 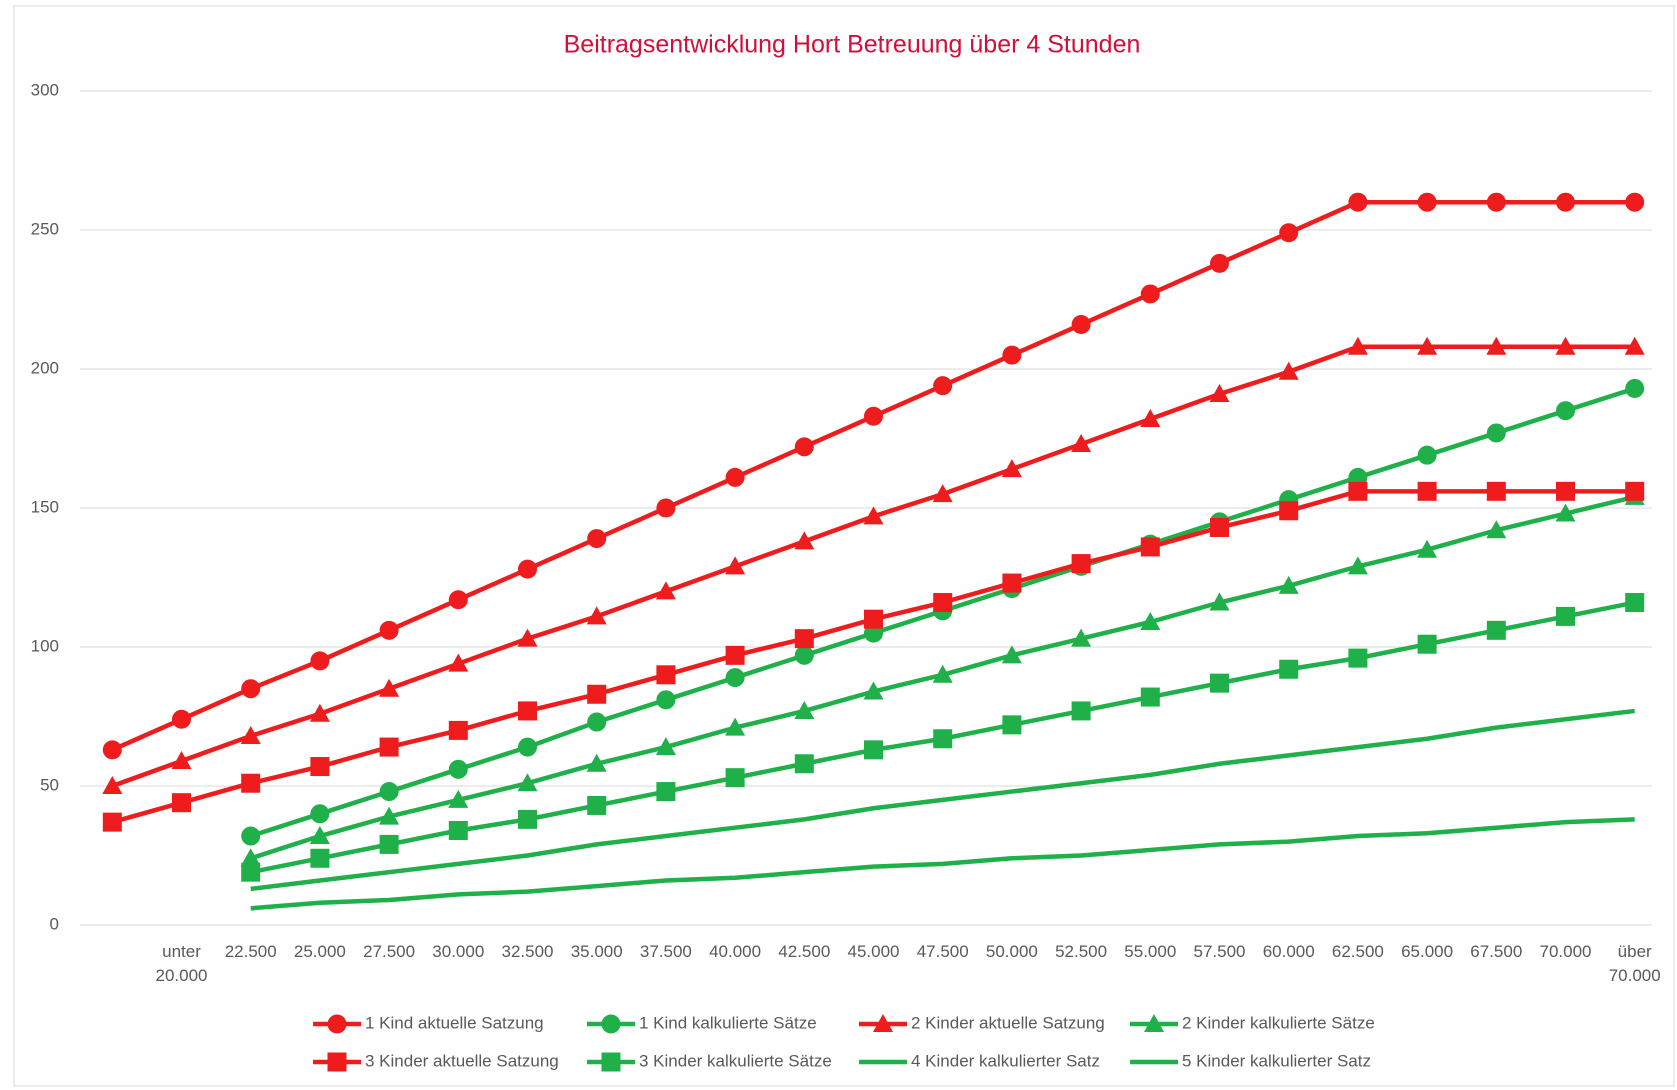 I want to click on line, so click(x=942, y=800).